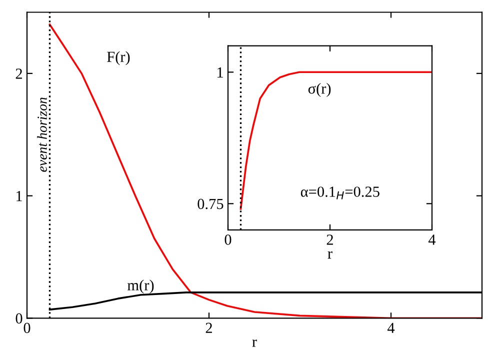 This screenshot has height=350, width=500. Describe the element at coordinates (118, 58) in the screenshot. I see `series-label: F(r)` at that location.